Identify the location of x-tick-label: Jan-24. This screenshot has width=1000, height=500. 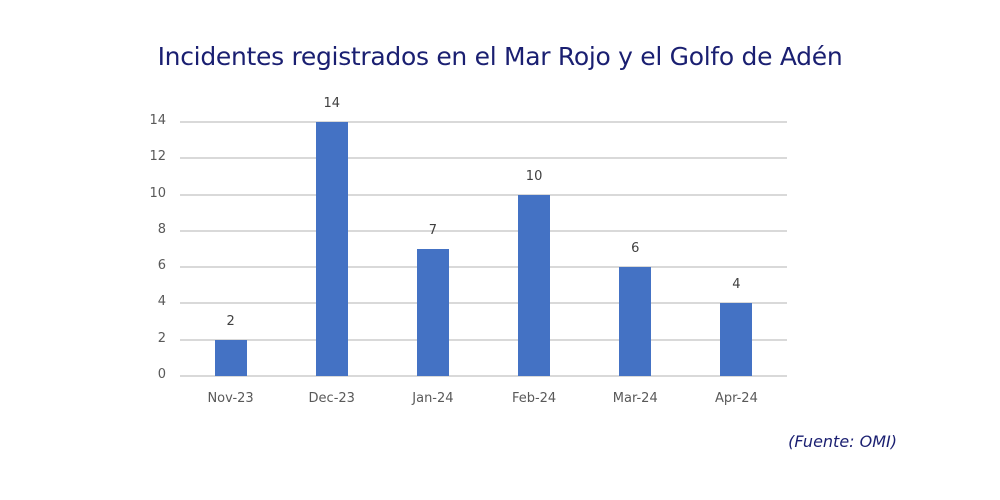
(433, 398).